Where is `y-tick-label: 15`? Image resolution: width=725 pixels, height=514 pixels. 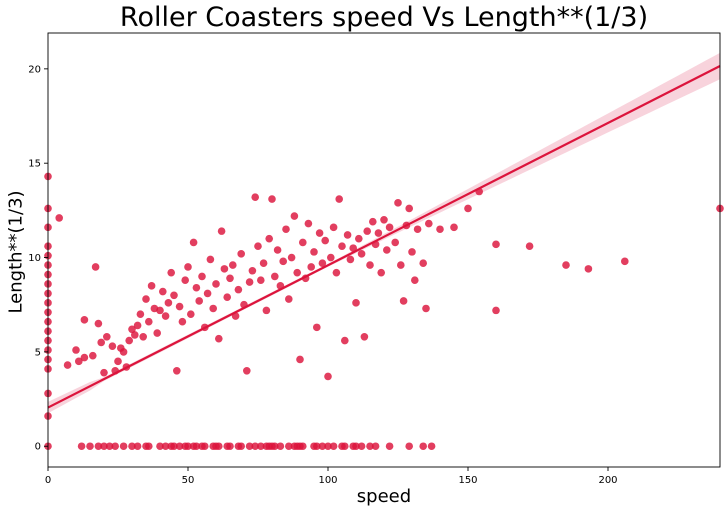
y-tick-label: 15 is located at coordinates (34, 164).